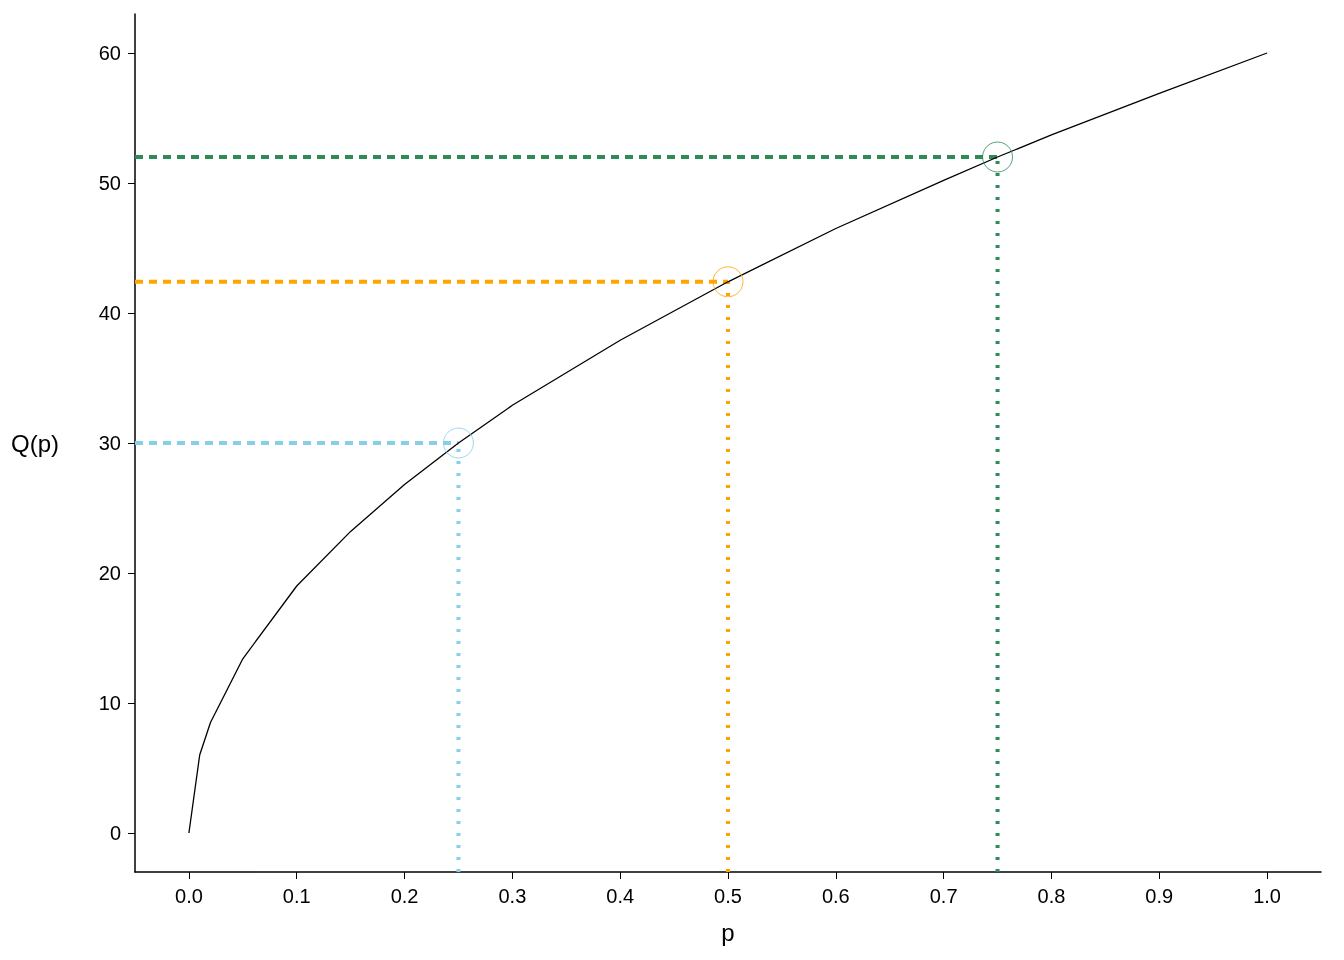 This screenshot has width=1344, height=960. I want to click on x-tick-label: 0.2, so click(404, 896).